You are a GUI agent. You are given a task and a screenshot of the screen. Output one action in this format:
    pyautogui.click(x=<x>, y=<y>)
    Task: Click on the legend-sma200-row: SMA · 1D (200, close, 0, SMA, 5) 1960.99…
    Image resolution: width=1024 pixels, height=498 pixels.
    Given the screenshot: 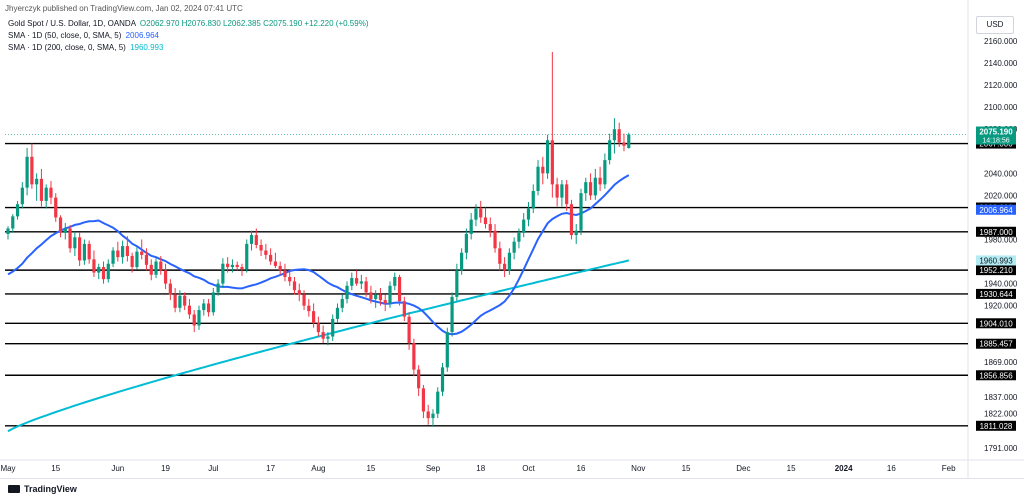 What is the action you would take?
    pyautogui.click(x=188, y=48)
    